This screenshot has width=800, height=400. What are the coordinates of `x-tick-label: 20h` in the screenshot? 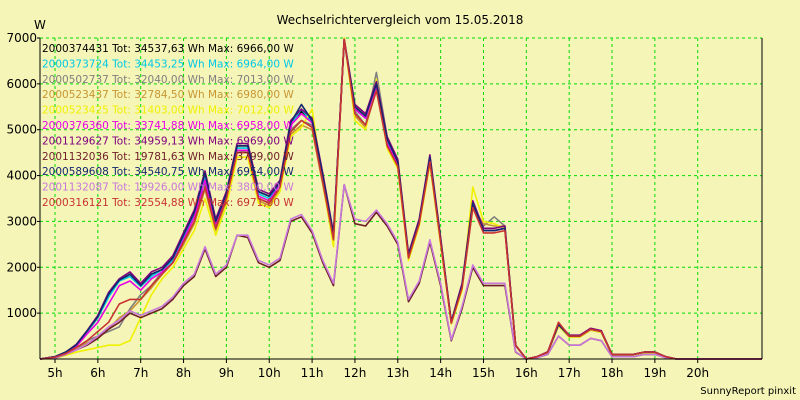 It's located at (697, 373).